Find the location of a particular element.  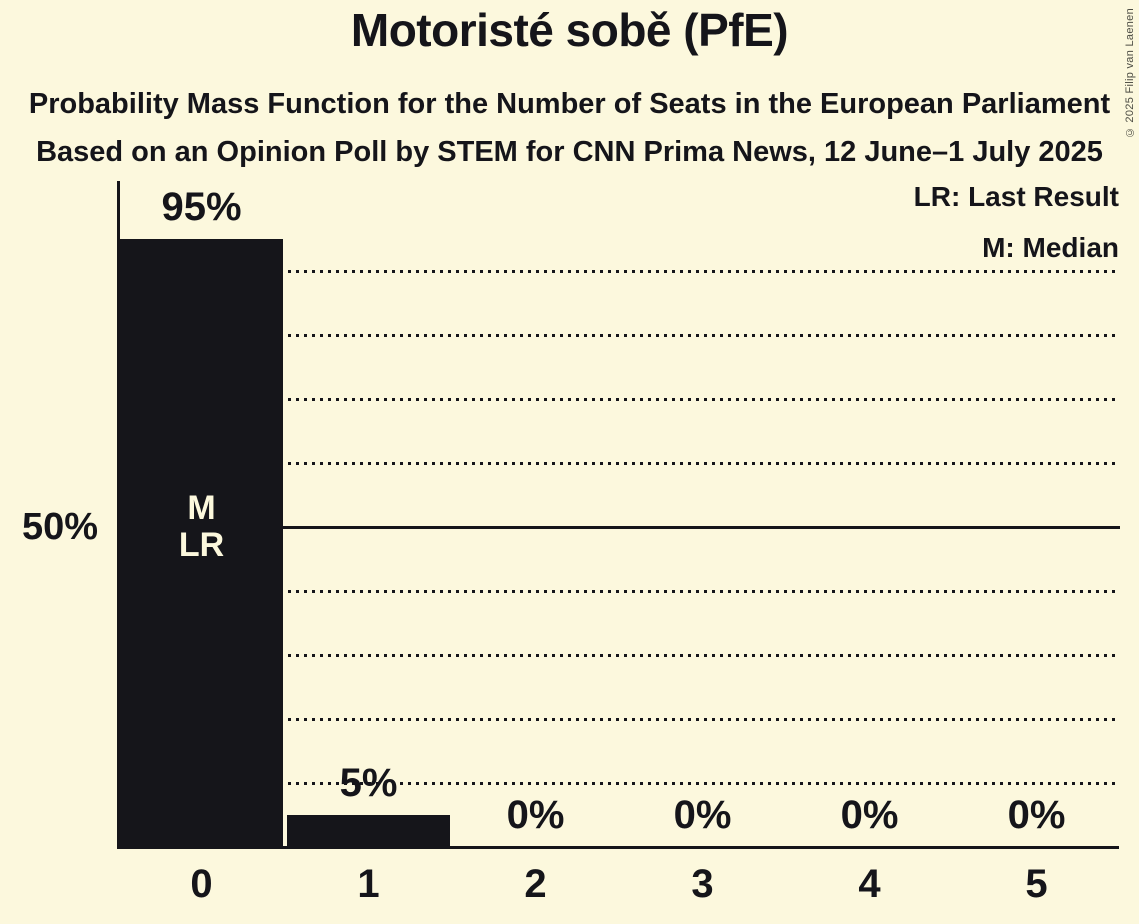

gridline-40-dotted is located at coordinates (620, 591).